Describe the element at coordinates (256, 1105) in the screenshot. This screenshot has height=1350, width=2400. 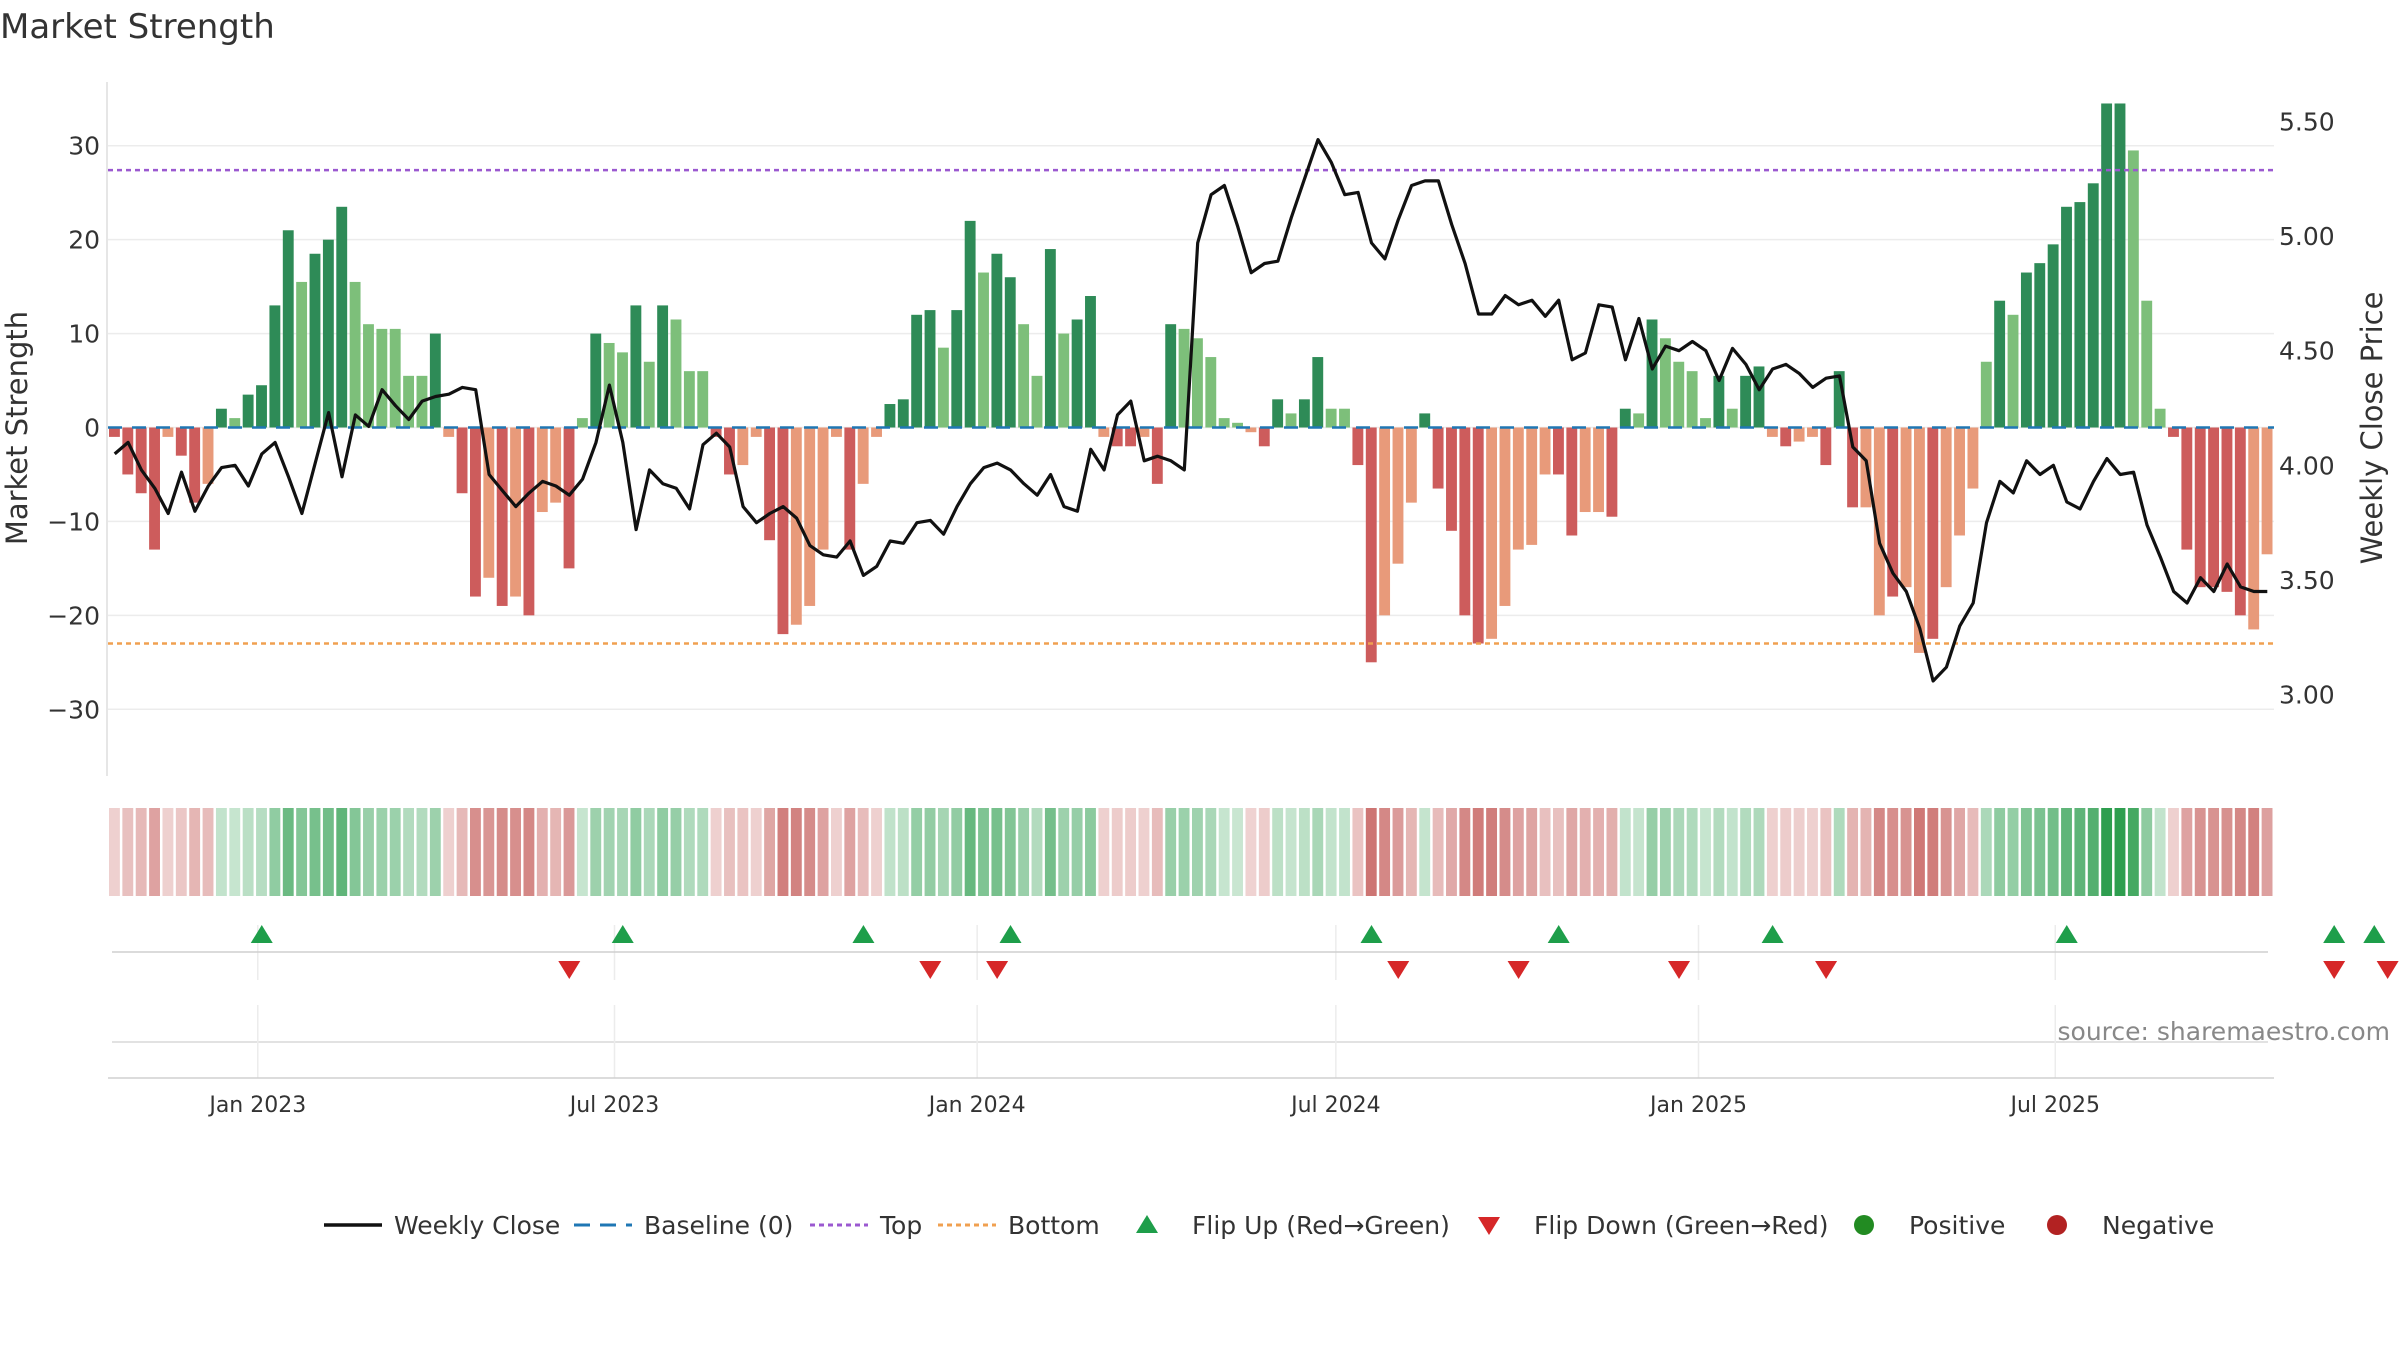
I see `x-tick-label: Jan 2023` at that location.